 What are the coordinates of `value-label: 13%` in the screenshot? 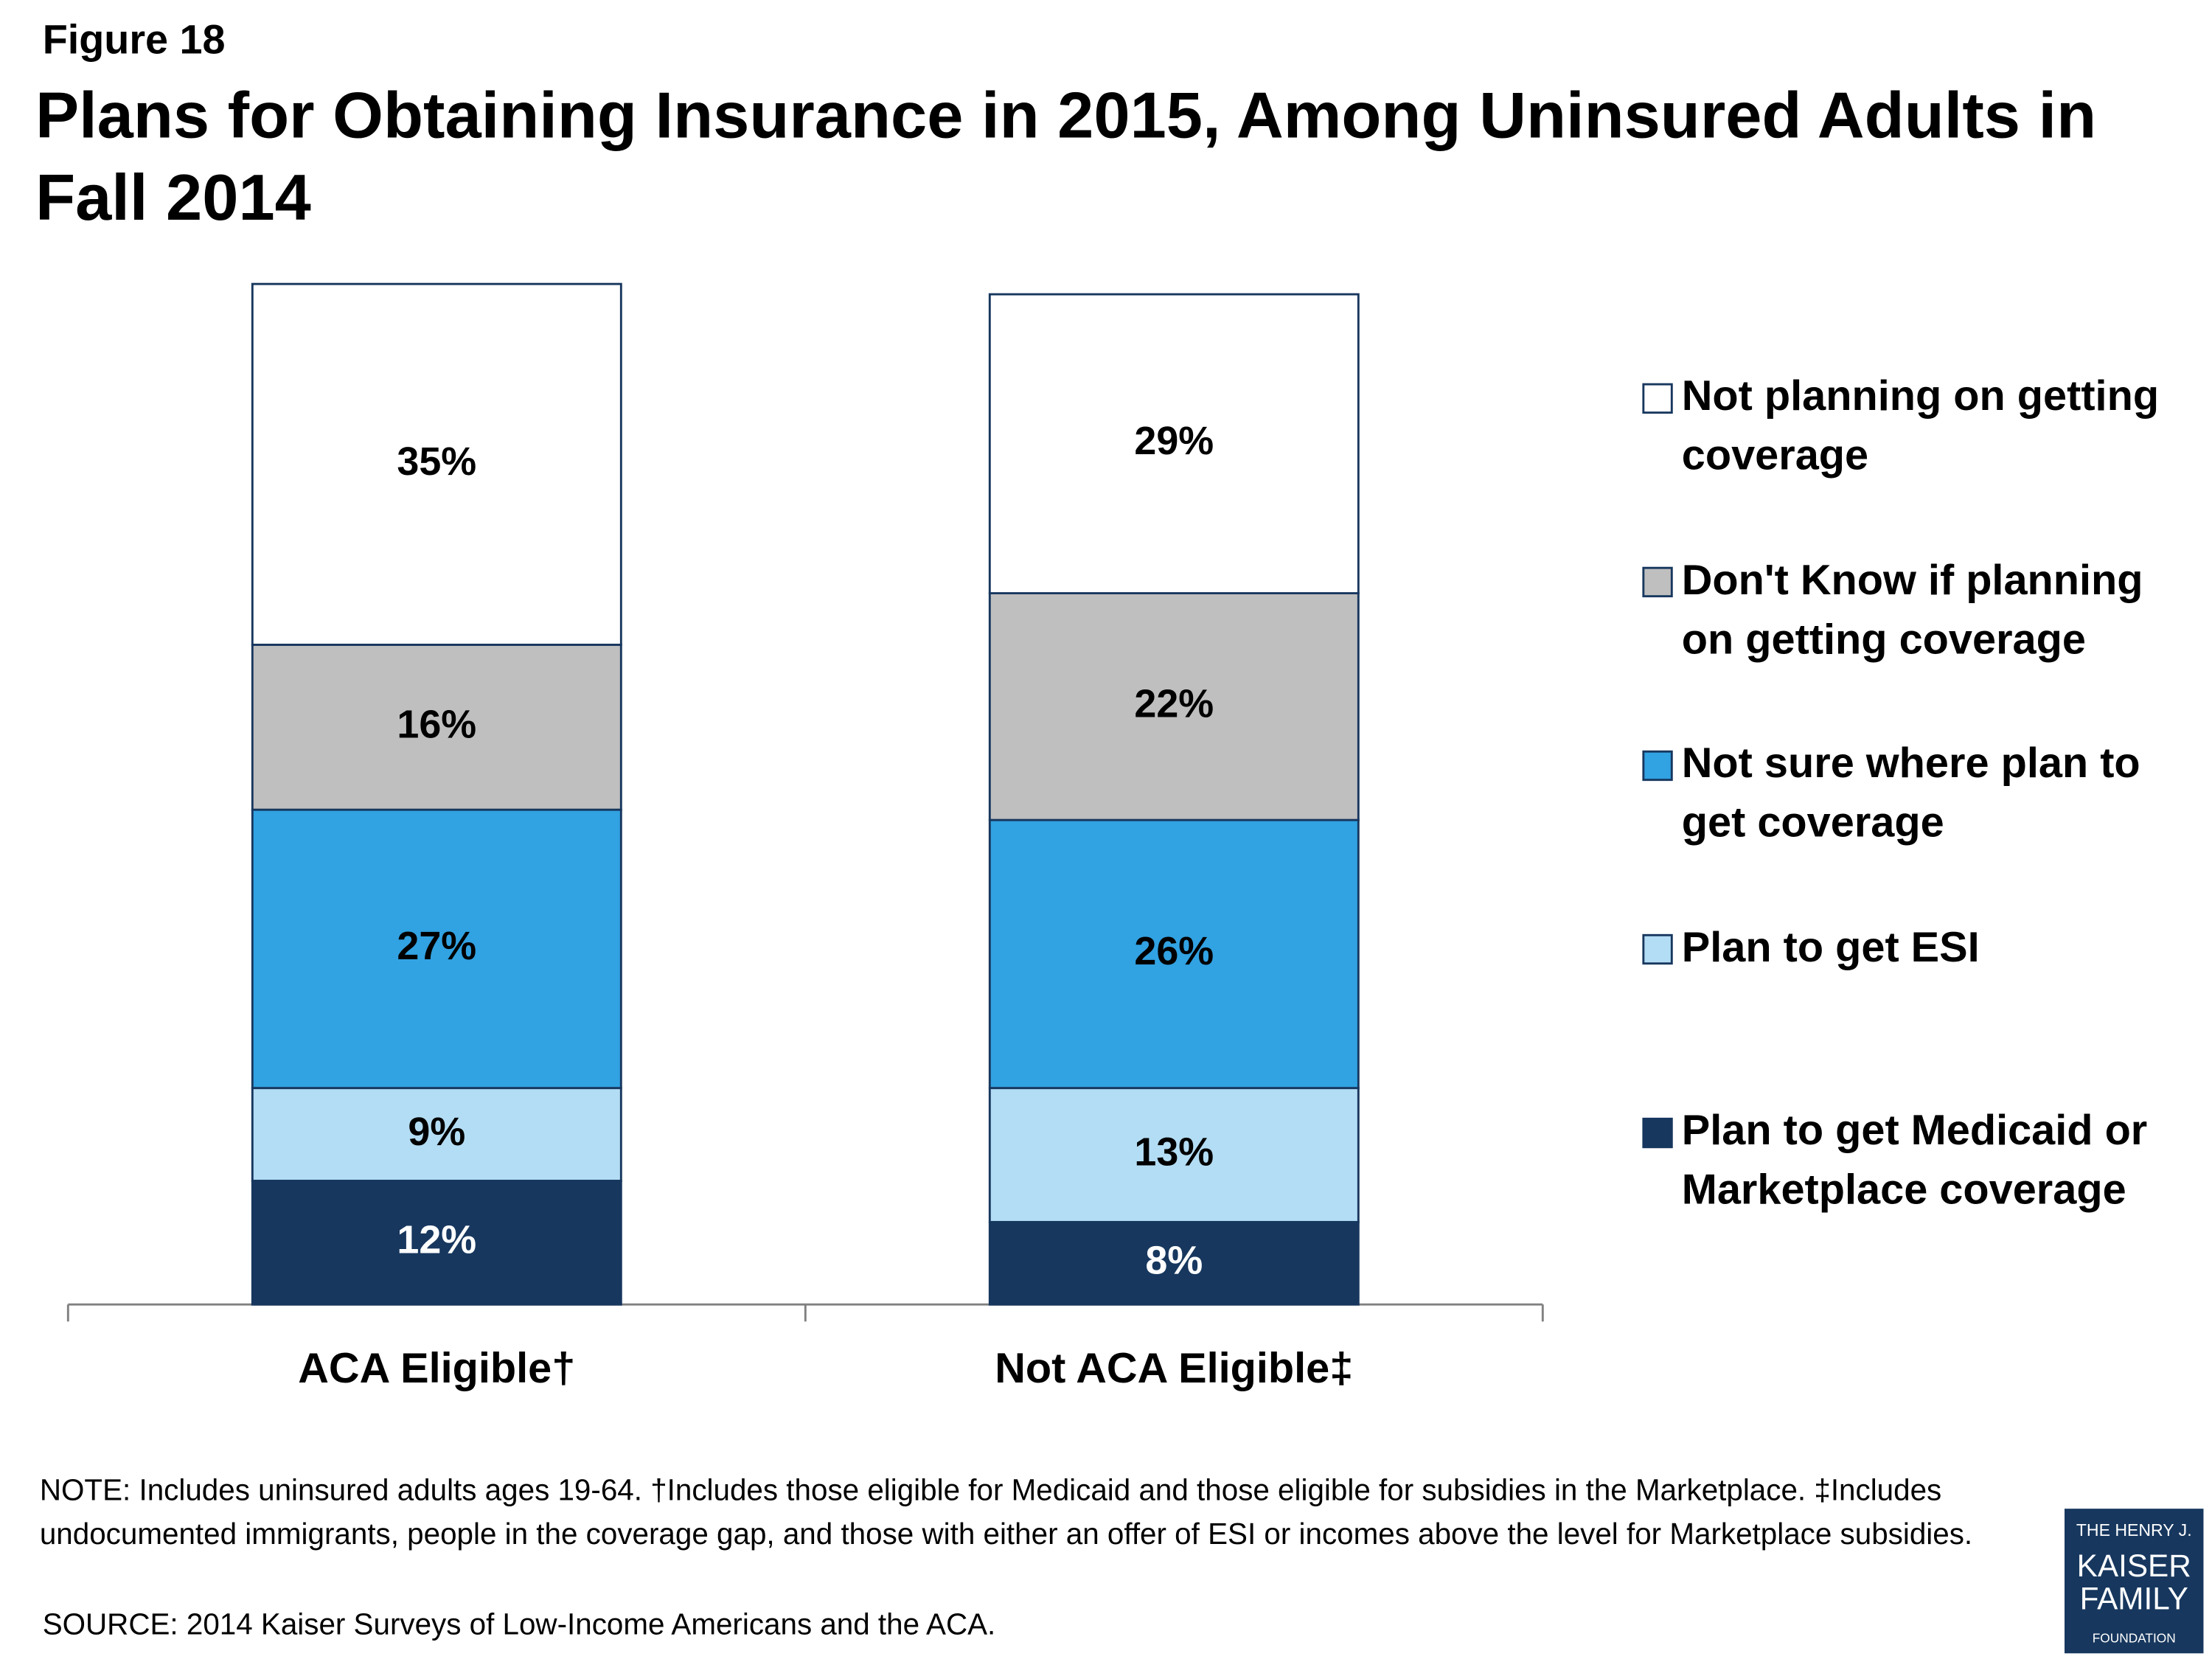 It's located at (1174, 1152).